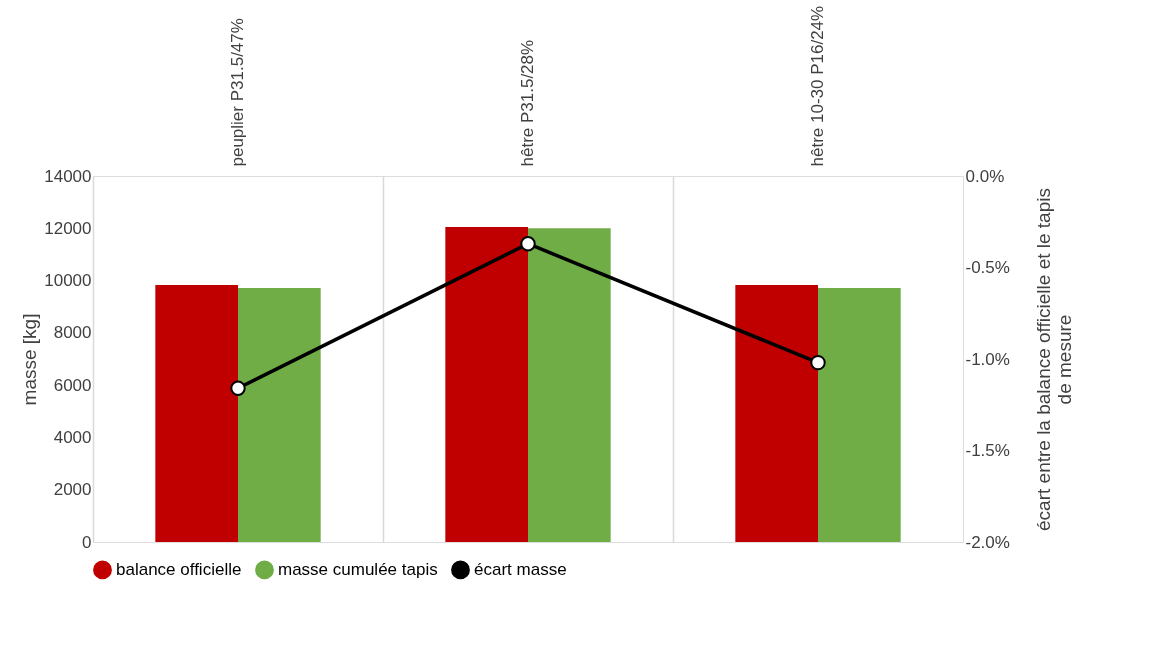 The height and width of the screenshot is (660, 1175). Describe the element at coordinates (987, 267) in the screenshot. I see `y2-tick-label: -0.5%` at that location.